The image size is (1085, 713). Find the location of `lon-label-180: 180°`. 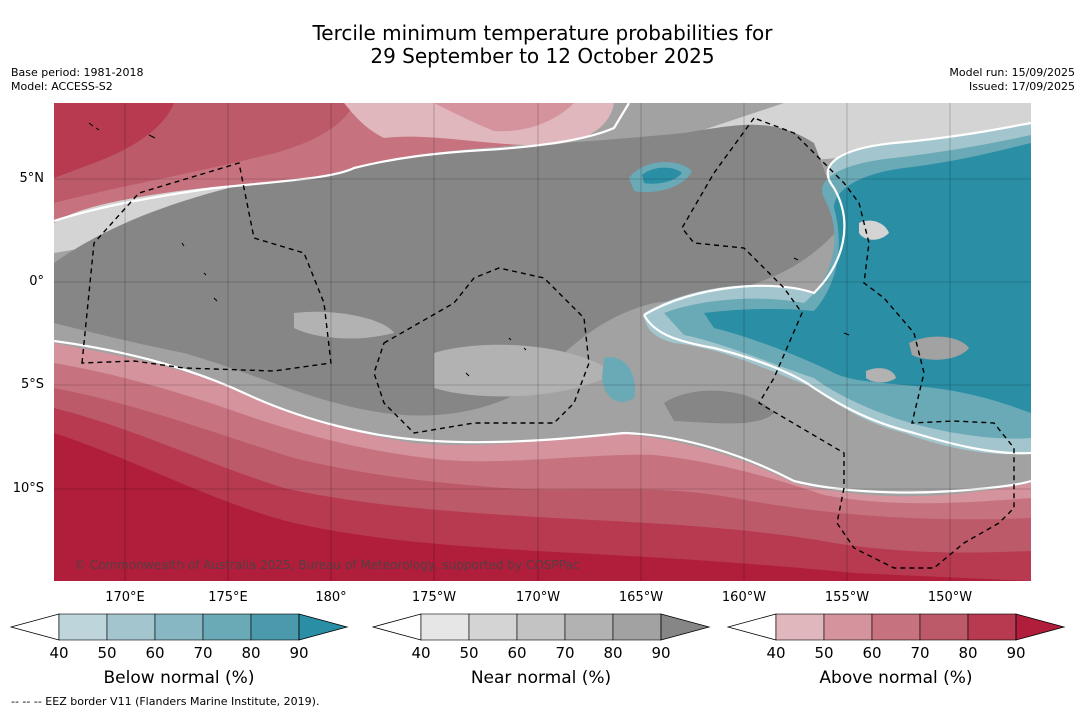

lon-label-180: 180° is located at coordinates (331, 597).